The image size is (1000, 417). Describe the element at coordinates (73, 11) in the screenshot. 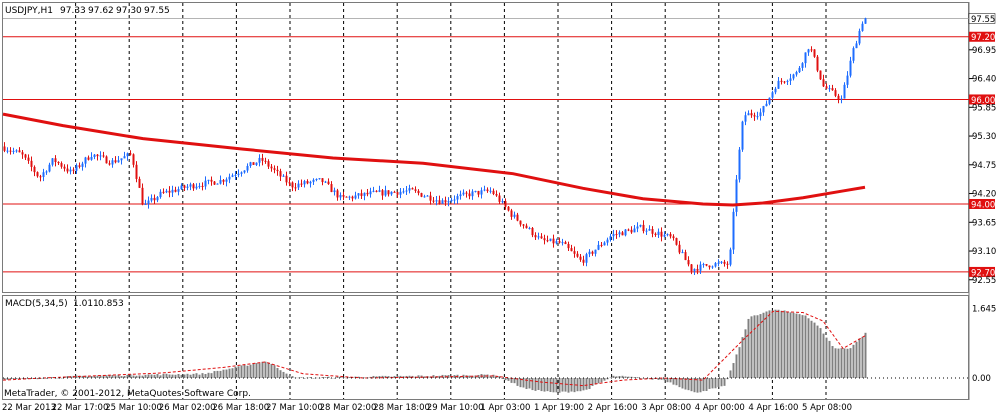

I see `ohlc-open: 97.33` at that location.